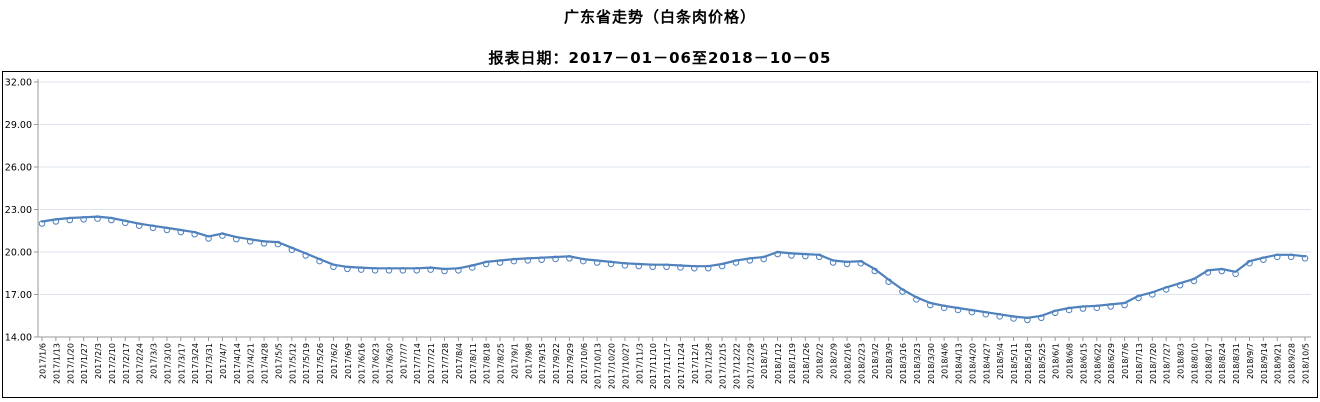  I want to click on y-tick-label: 23.00, so click(18, 210).